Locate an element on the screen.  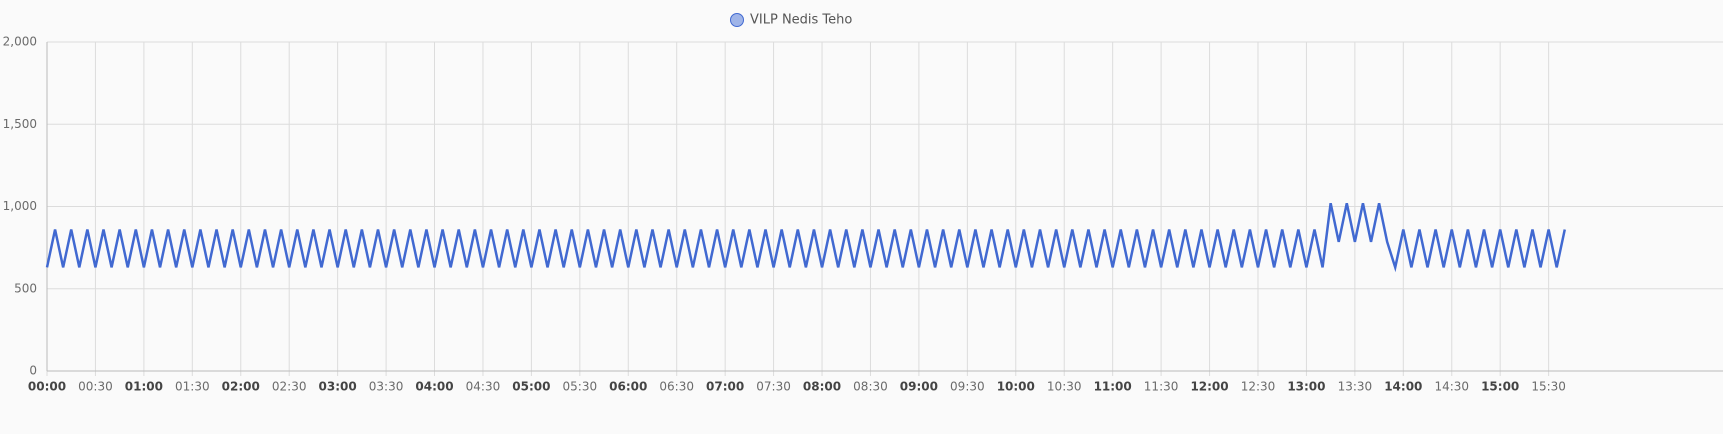
x-tick-label: 15:30 is located at coordinates (1548, 387).